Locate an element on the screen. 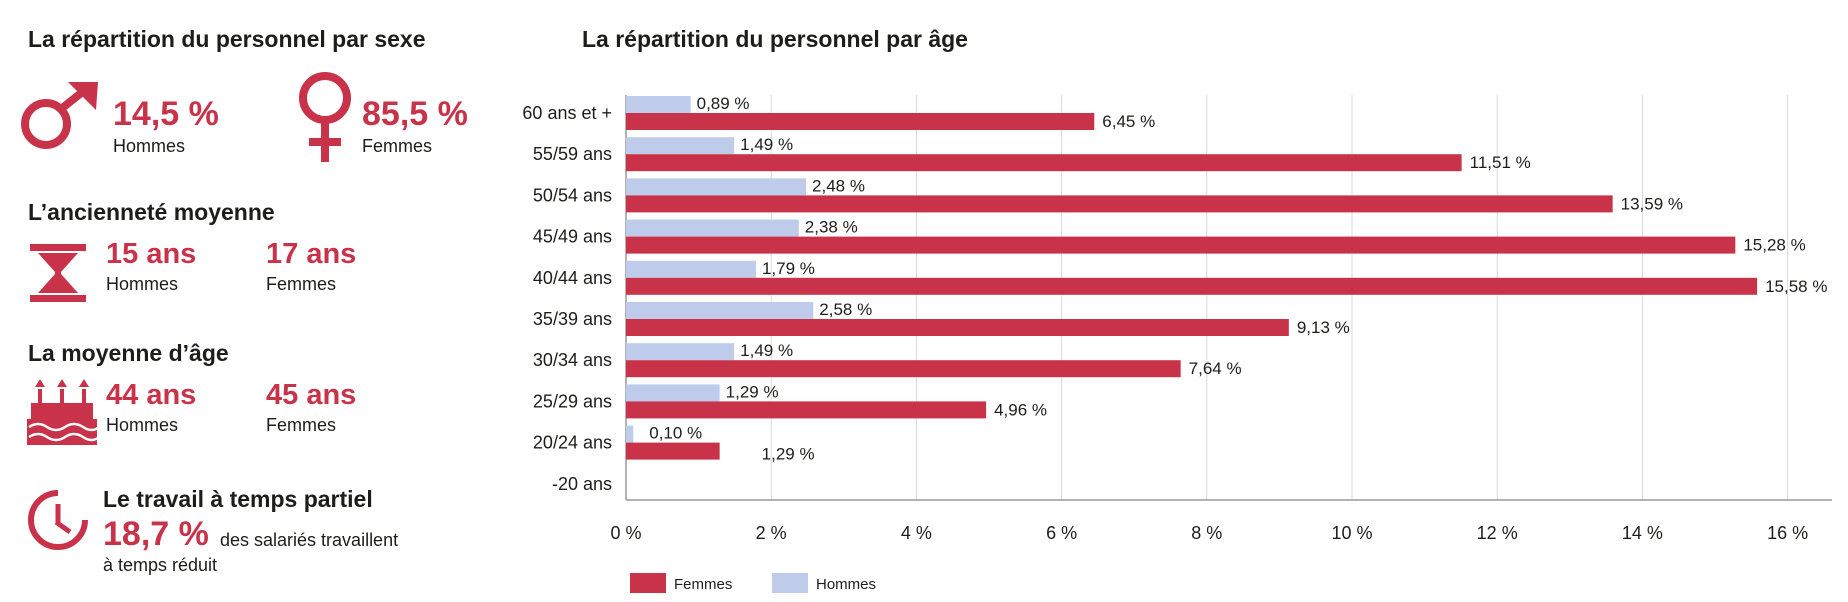 The image size is (1848, 602). x-tick-label: 2 % is located at coordinates (771, 533).